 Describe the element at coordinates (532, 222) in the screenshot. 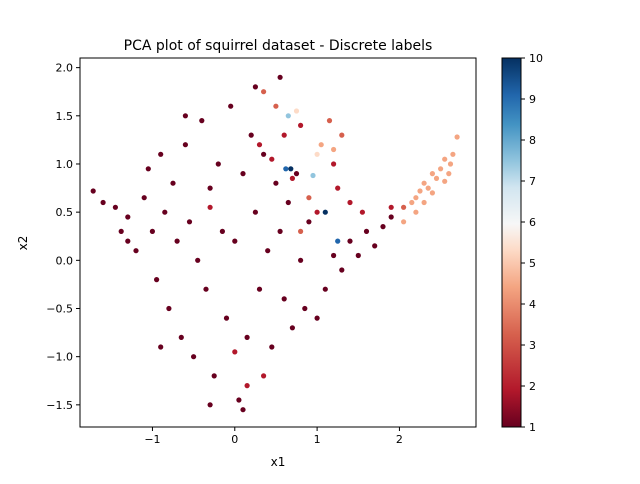

I see `colorbar-tick-label: 6` at that location.